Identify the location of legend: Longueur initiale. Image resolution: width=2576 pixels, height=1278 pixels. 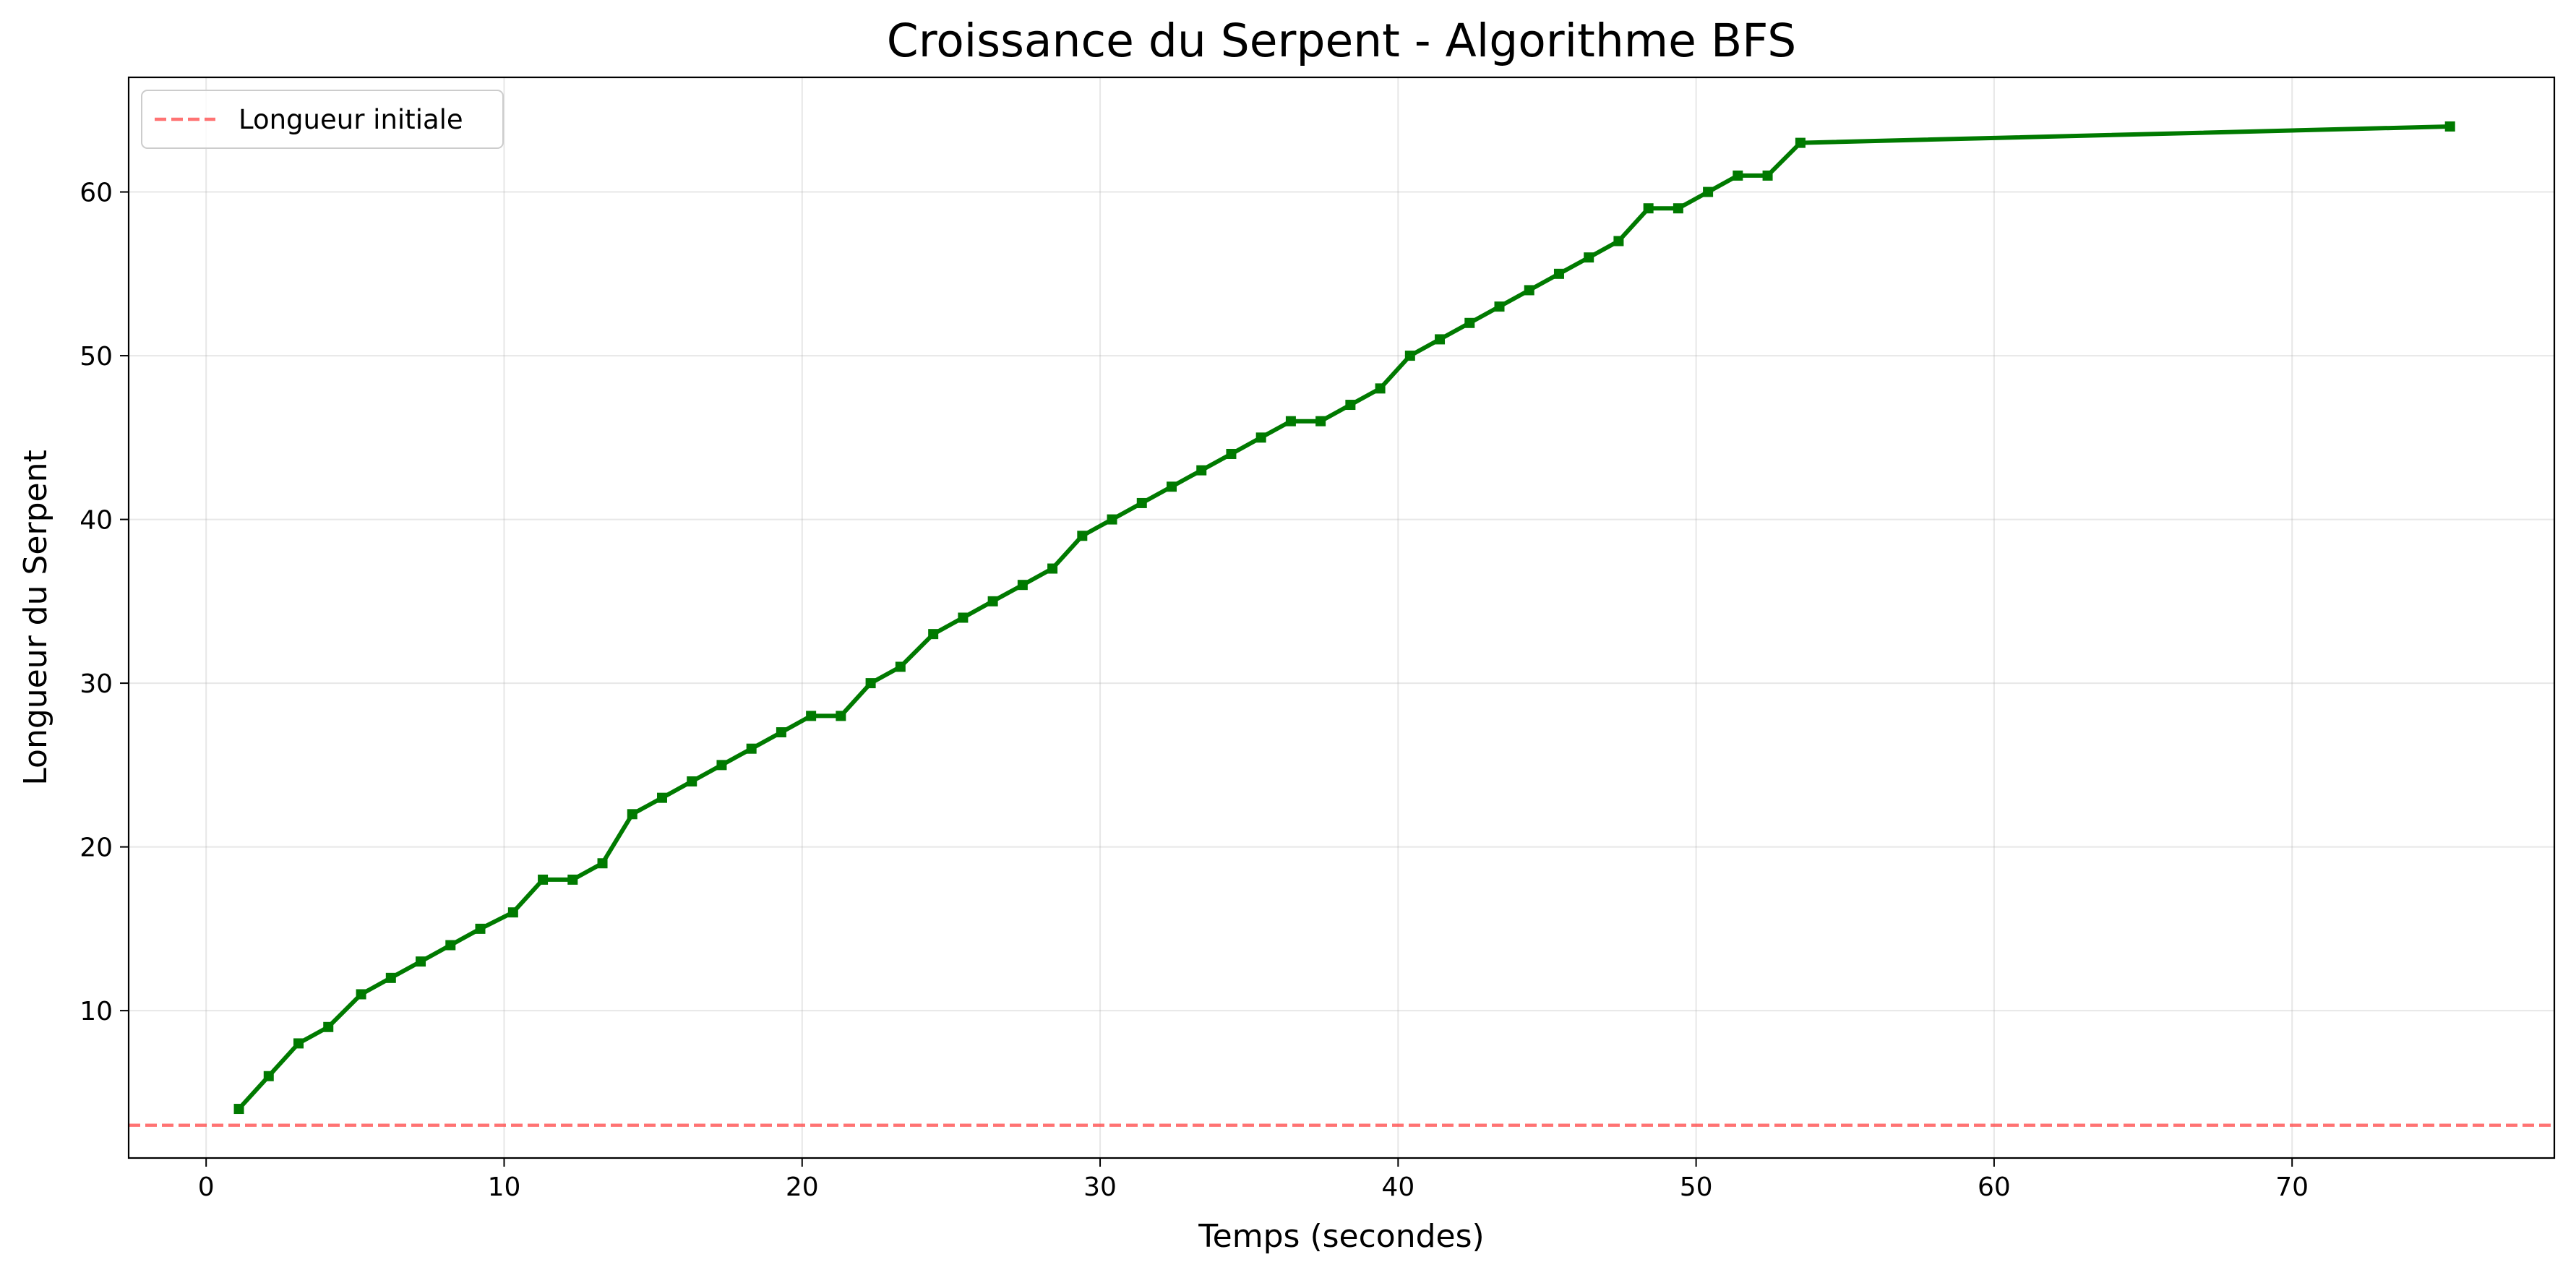
(323, 119).